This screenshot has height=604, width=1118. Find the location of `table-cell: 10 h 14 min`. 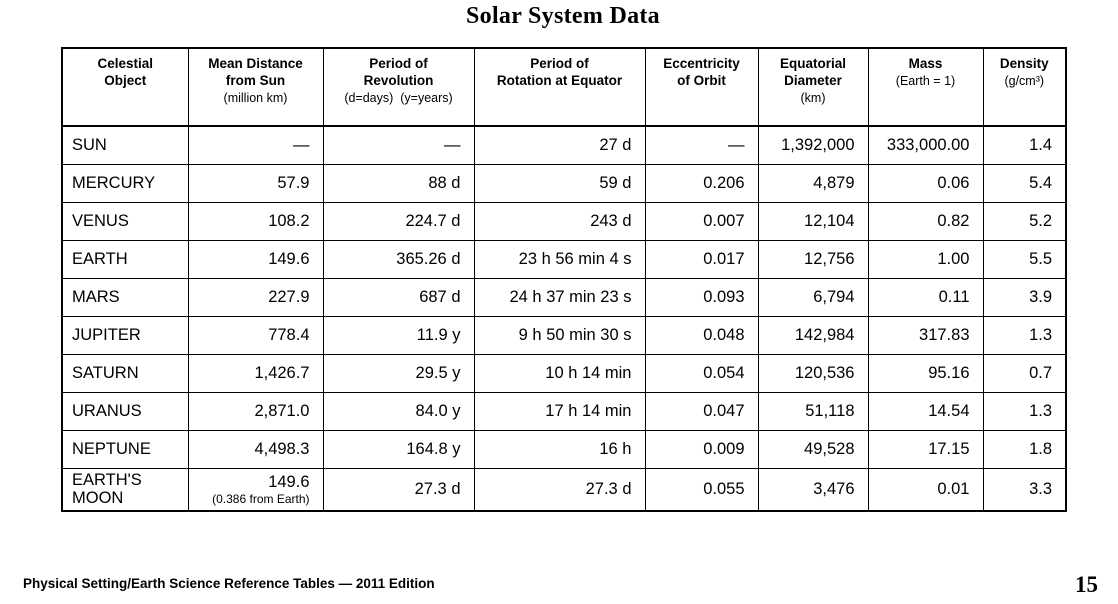

table-cell: 10 h 14 min is located at coordinates (559, 373).